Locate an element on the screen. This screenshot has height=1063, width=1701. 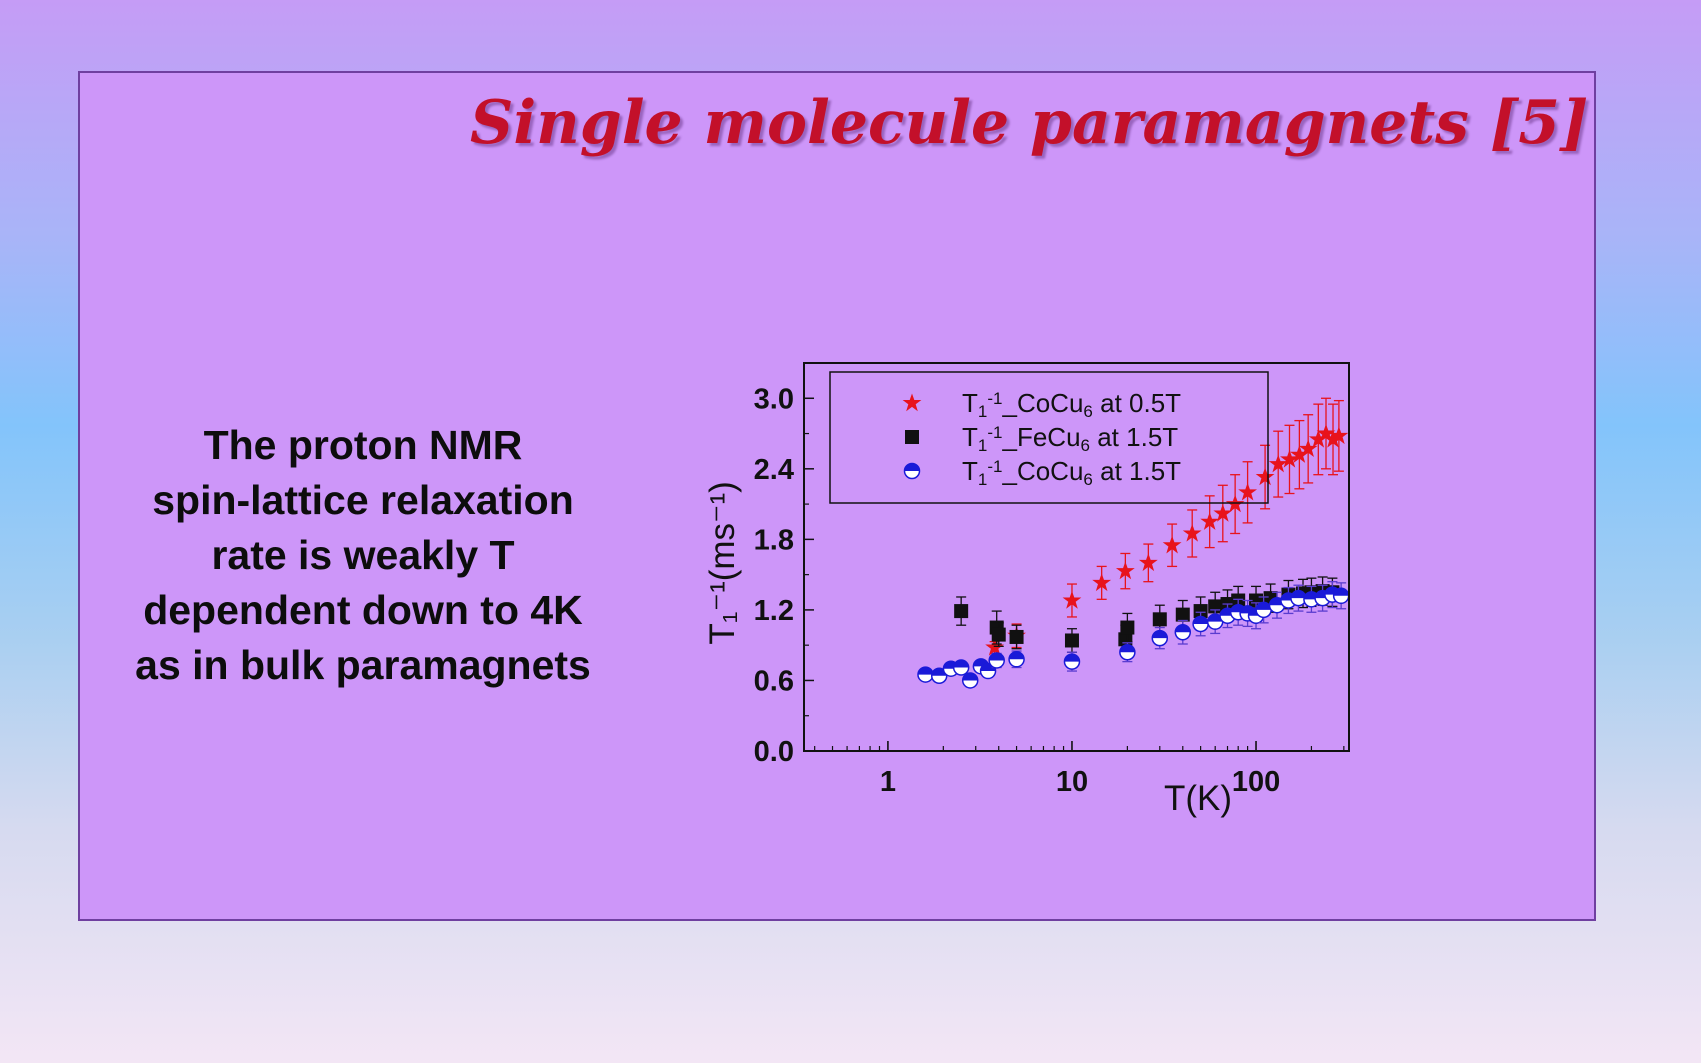
y-tick-label: 3.0 is located at coordinates (774, 399).